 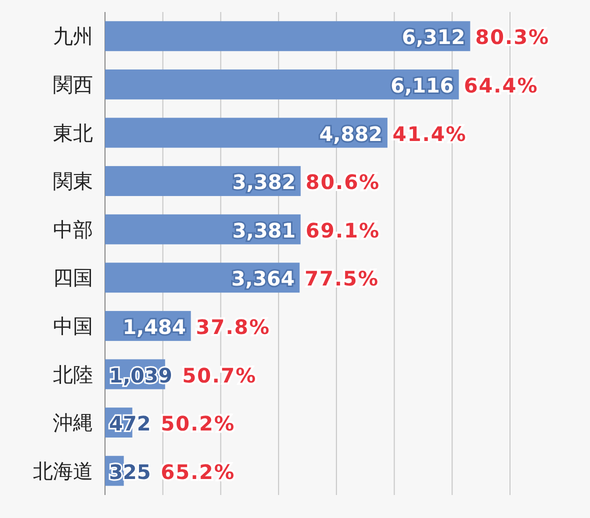 What do you see at coordinates (198, 472) in the screenshot?
I see `annotation: 65.2%` at bounding box center [198, 472].